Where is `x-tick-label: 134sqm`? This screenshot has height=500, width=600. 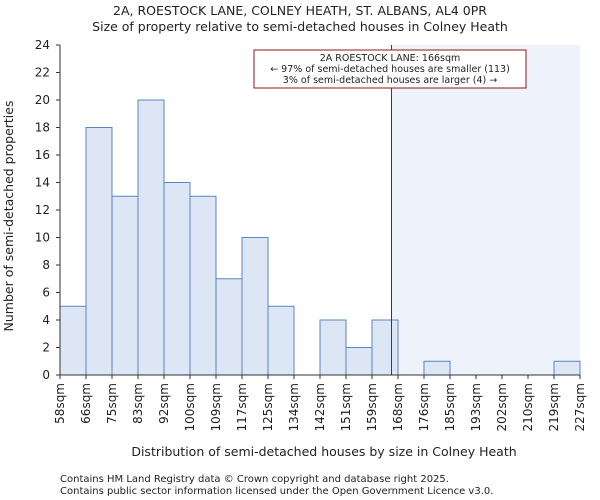 x-tick-label: 134sqm is located at coordinates (294, 407).